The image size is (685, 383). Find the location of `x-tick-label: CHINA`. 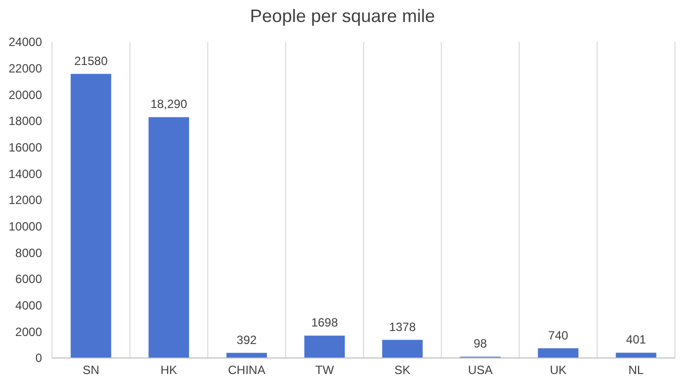

x-tick-label: CHINA is located at coordinates (247, 370).